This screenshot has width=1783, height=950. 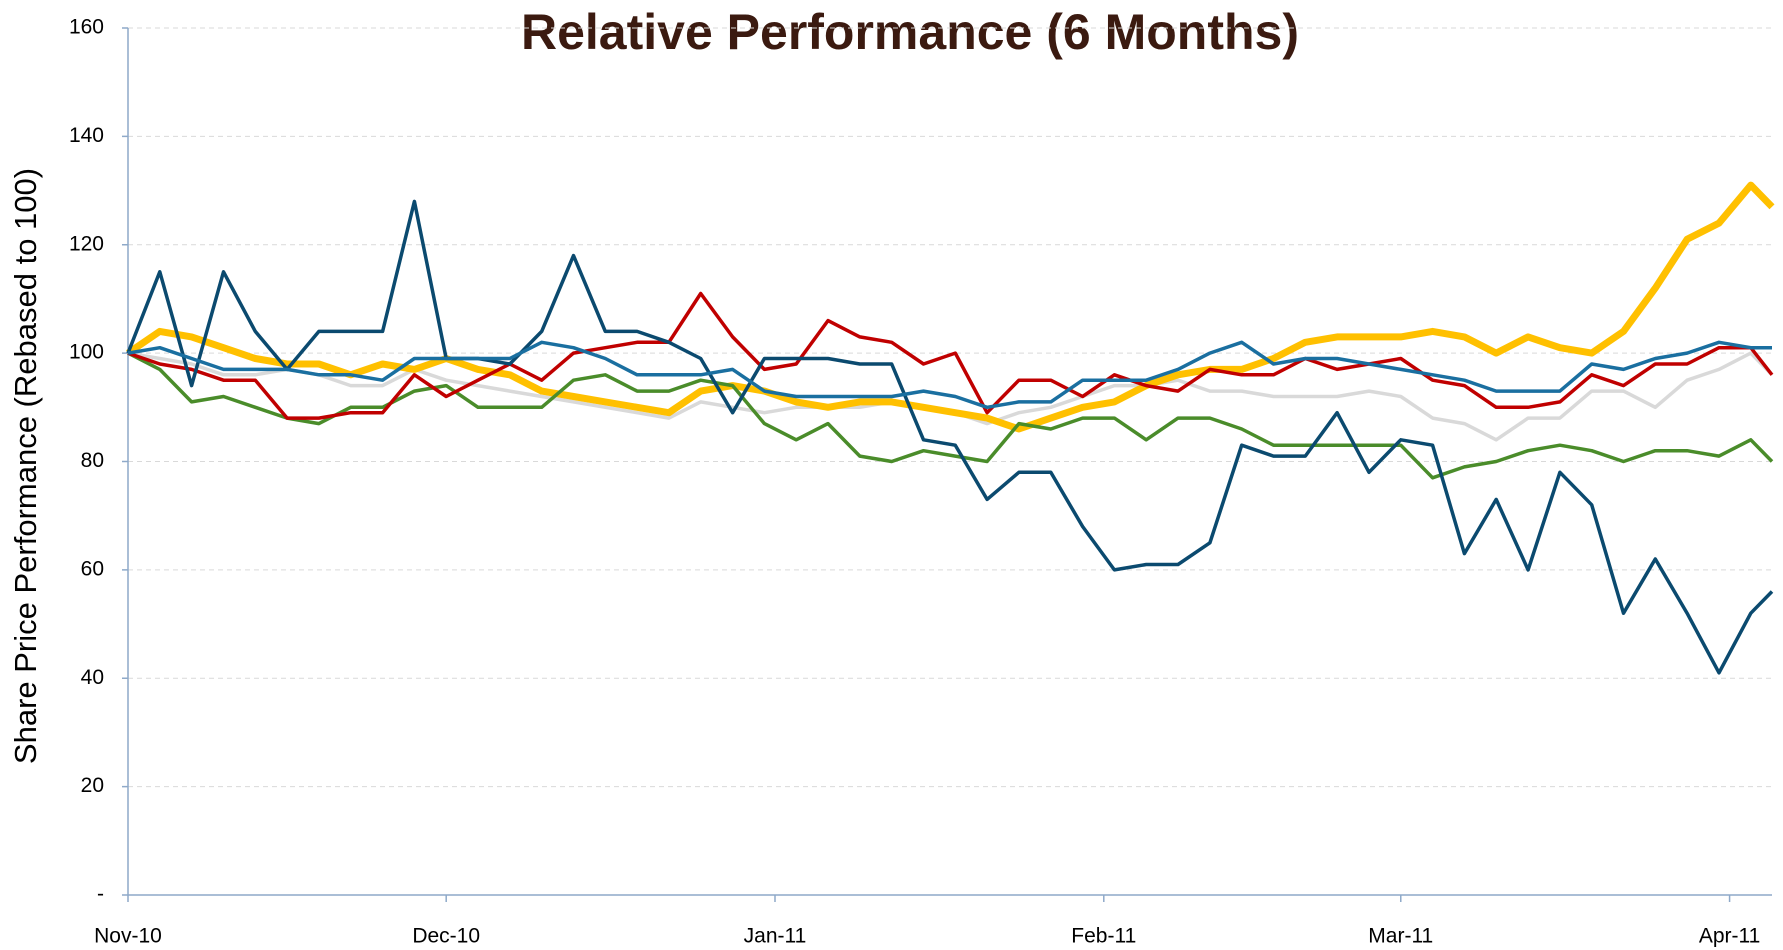 What do you see at coordinates (446, 936) in the screenshot?
I see `x-tick-label: Dec-10` at bounding box center [446, 936].